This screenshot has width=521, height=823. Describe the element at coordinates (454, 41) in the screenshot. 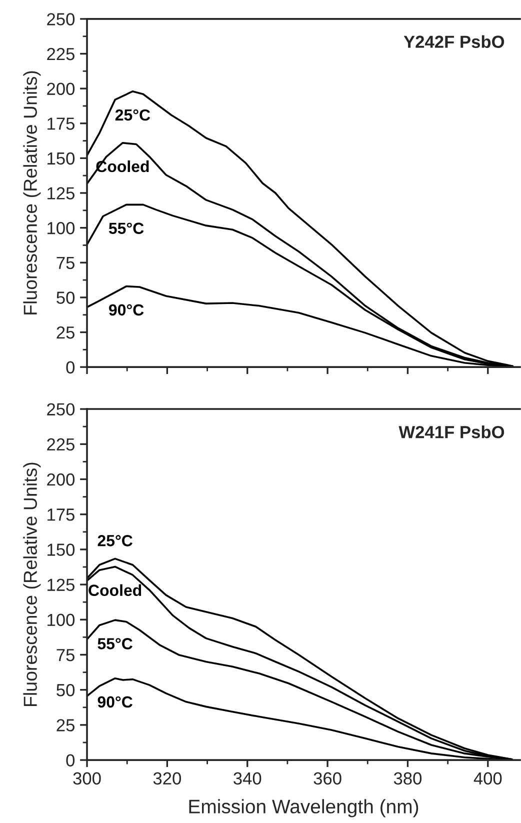

I see `text: Y242F PsbO` at that location.